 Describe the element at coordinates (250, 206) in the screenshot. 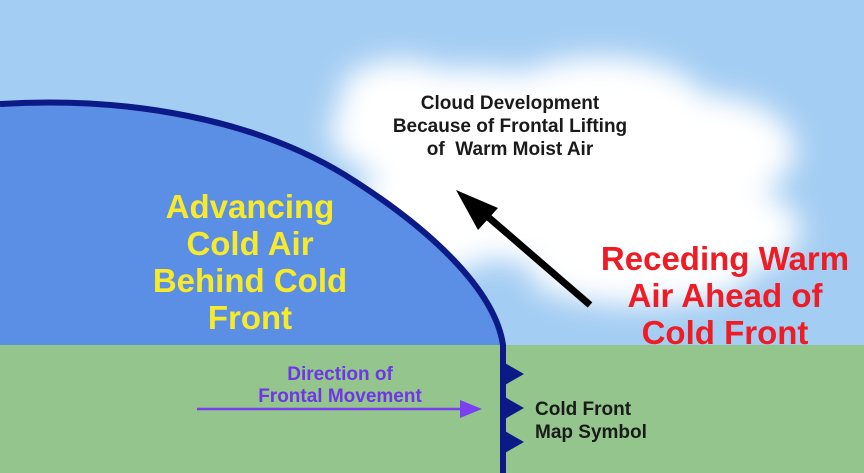

I see `cold-label-line: Advancing` at that location.